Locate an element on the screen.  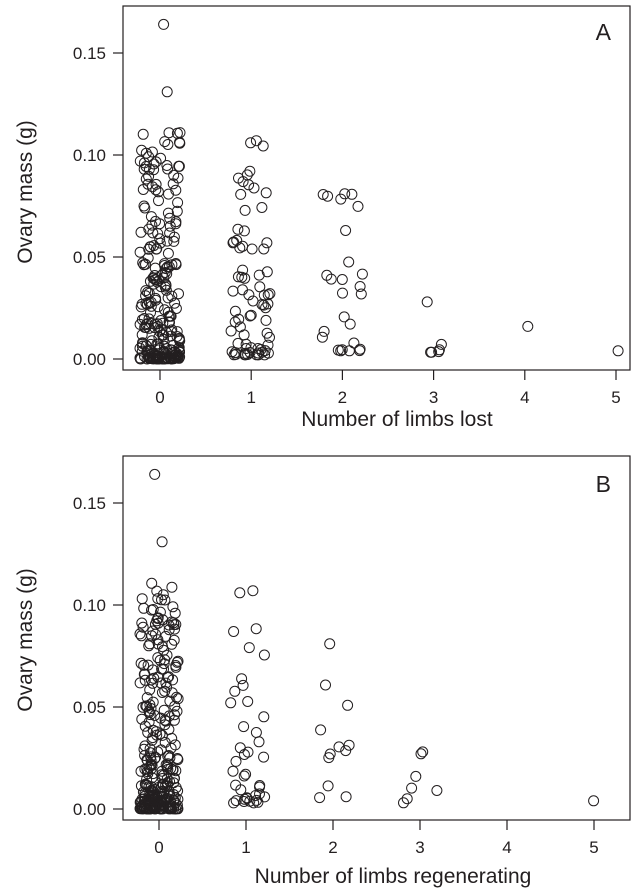
panel-a-label: A is located at coordinates (604, 32).